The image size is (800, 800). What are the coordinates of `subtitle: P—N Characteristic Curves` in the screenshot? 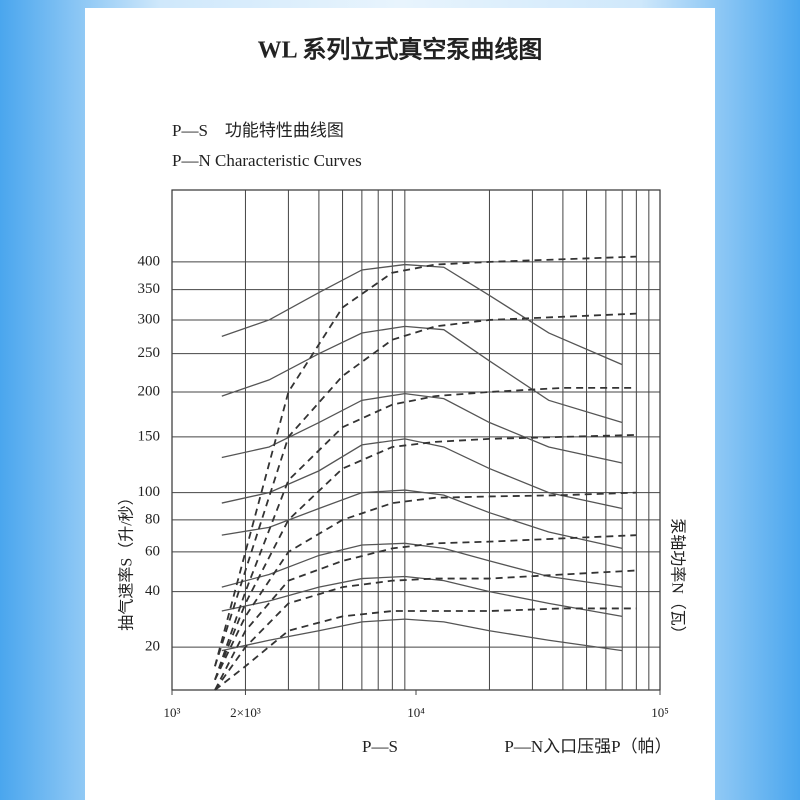 It's located at (267, 160).